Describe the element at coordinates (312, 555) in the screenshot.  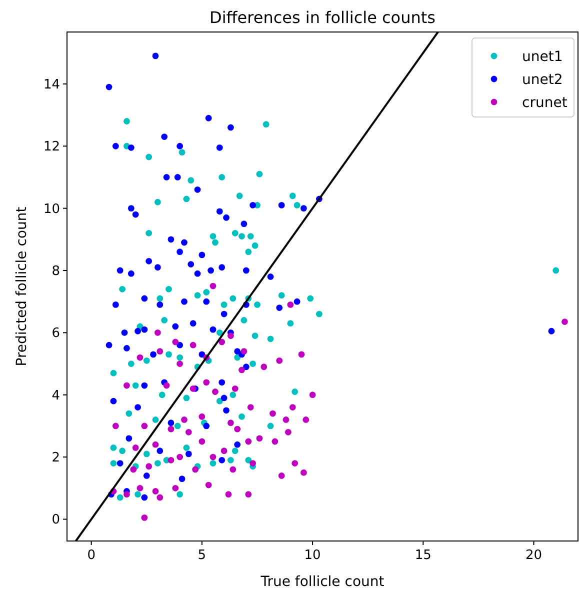
I see `x-tick-label: 10` at that location.